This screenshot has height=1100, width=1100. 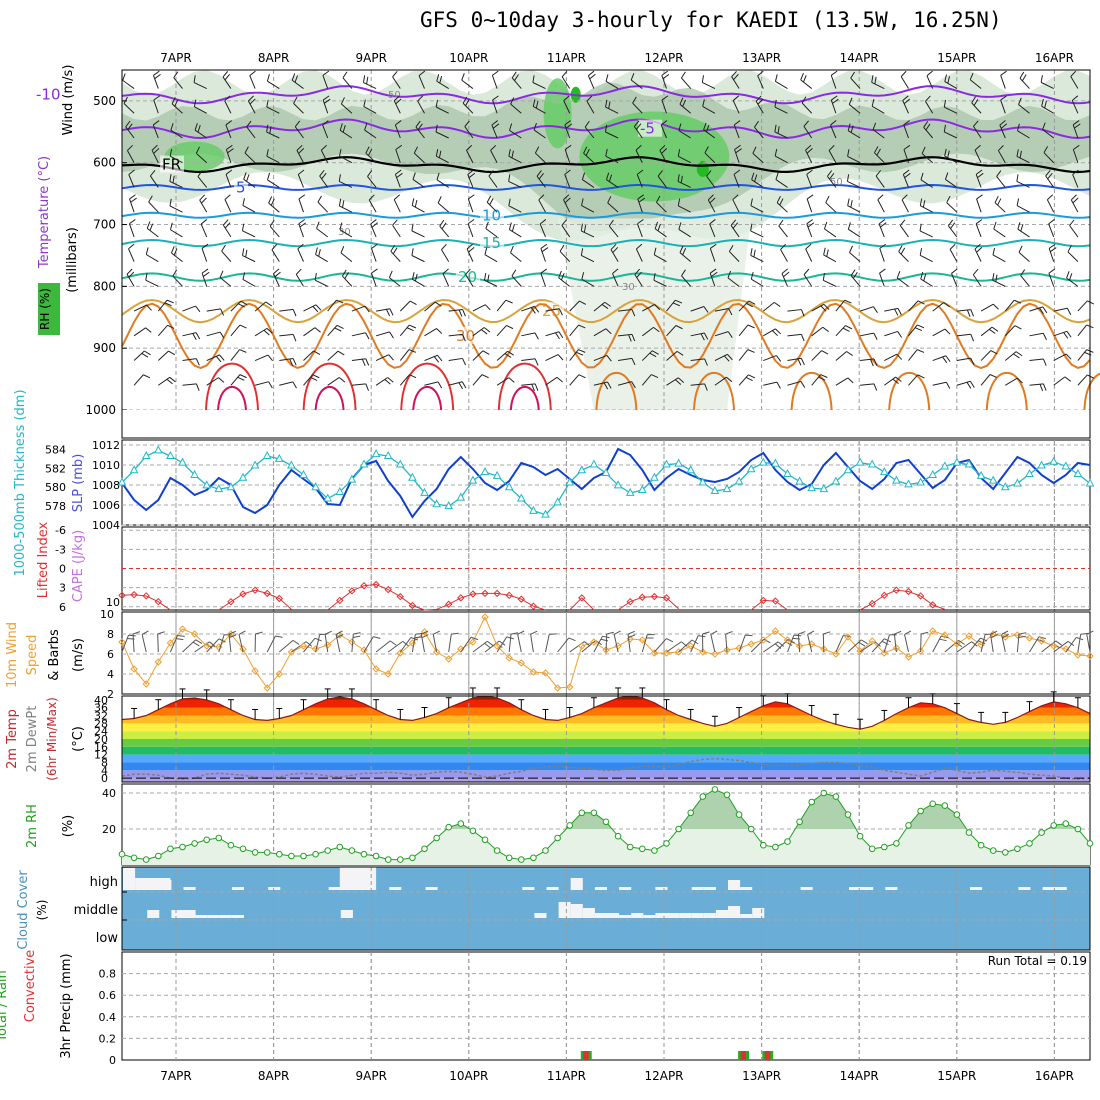 What do you see at coordinates (106, 465) in the screenshot?
I see `slp-tick-label: 1010` at bounding box center [106, 465].